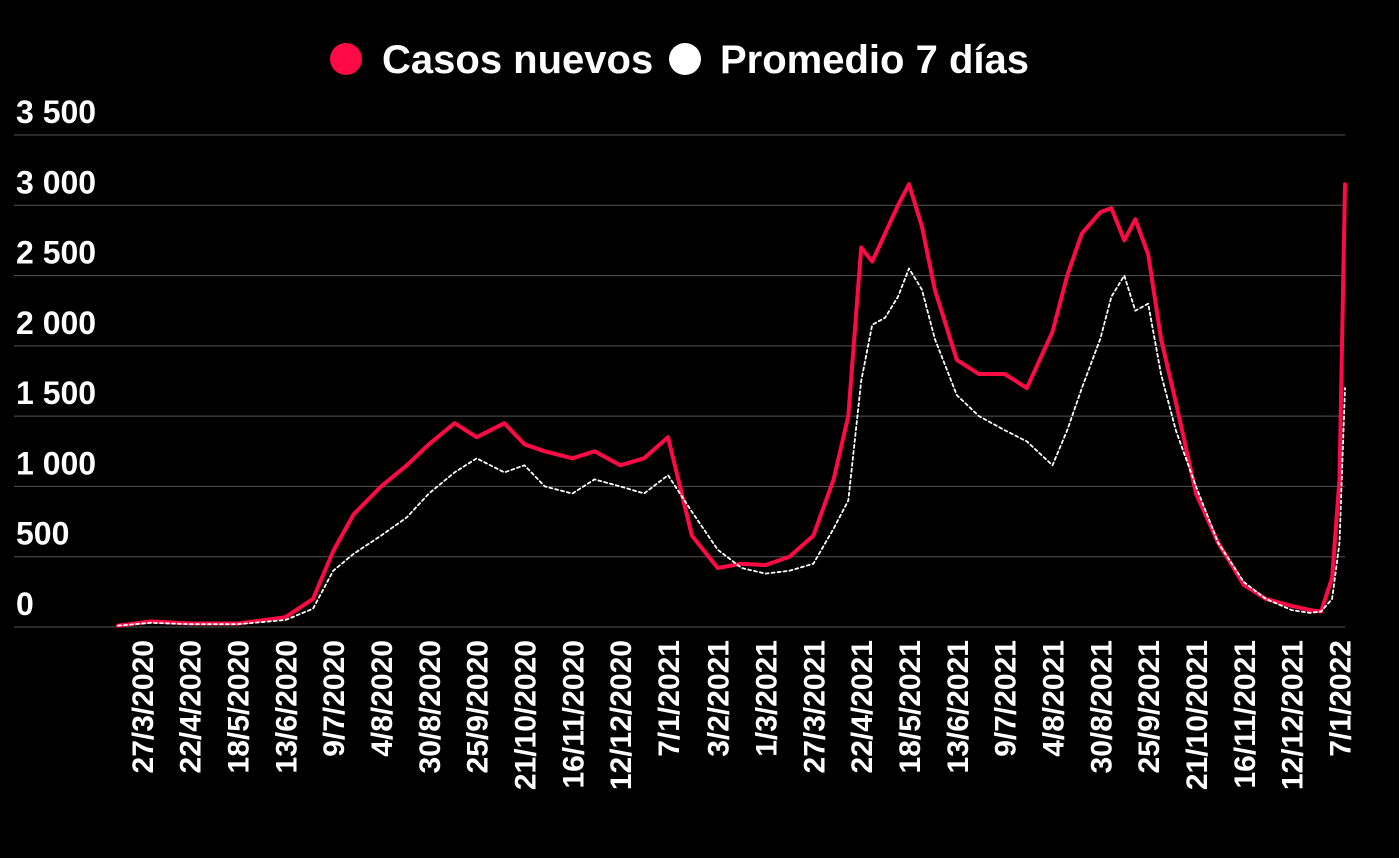 Image resolution: width=1399 pixels, height=858 pixels. What do you see at coordinates (573, 714) in the screenshot?
I see `x-tick-label: 16/11/2020` at bounding box center [573, 714].